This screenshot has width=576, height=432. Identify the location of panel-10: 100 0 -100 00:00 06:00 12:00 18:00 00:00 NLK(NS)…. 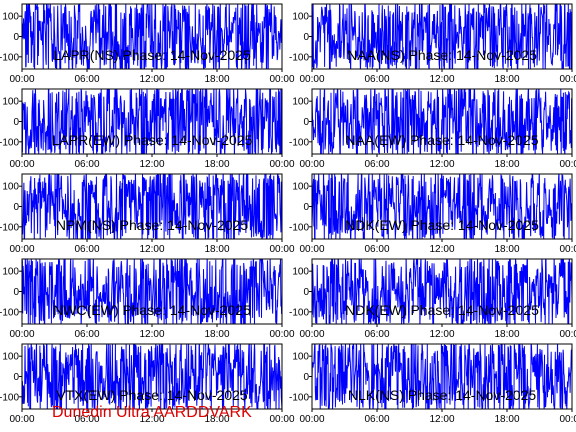
(432, 384).